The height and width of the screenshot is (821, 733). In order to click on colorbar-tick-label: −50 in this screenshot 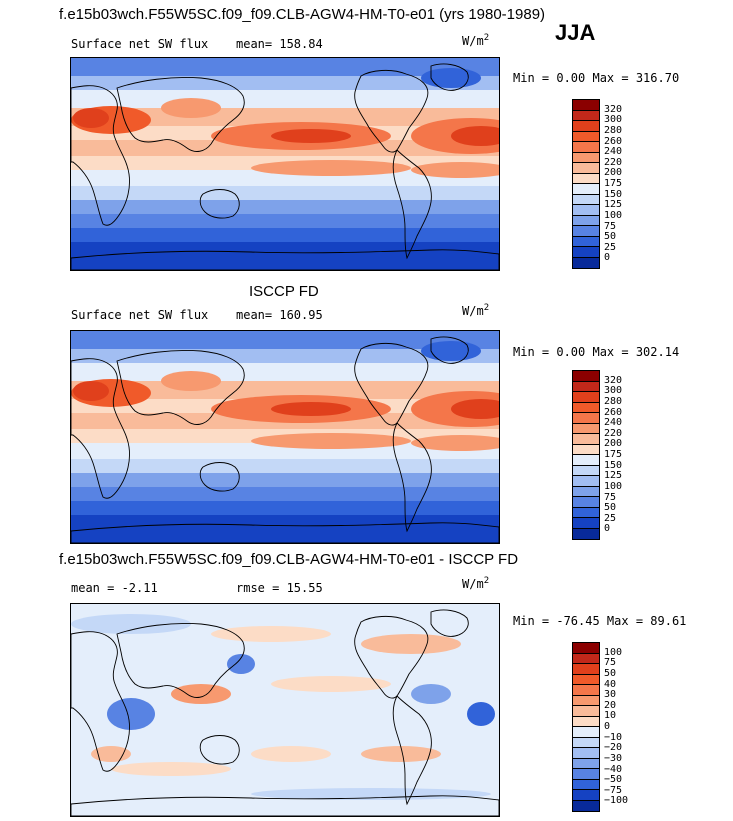, I will do `click(613, 780)`.